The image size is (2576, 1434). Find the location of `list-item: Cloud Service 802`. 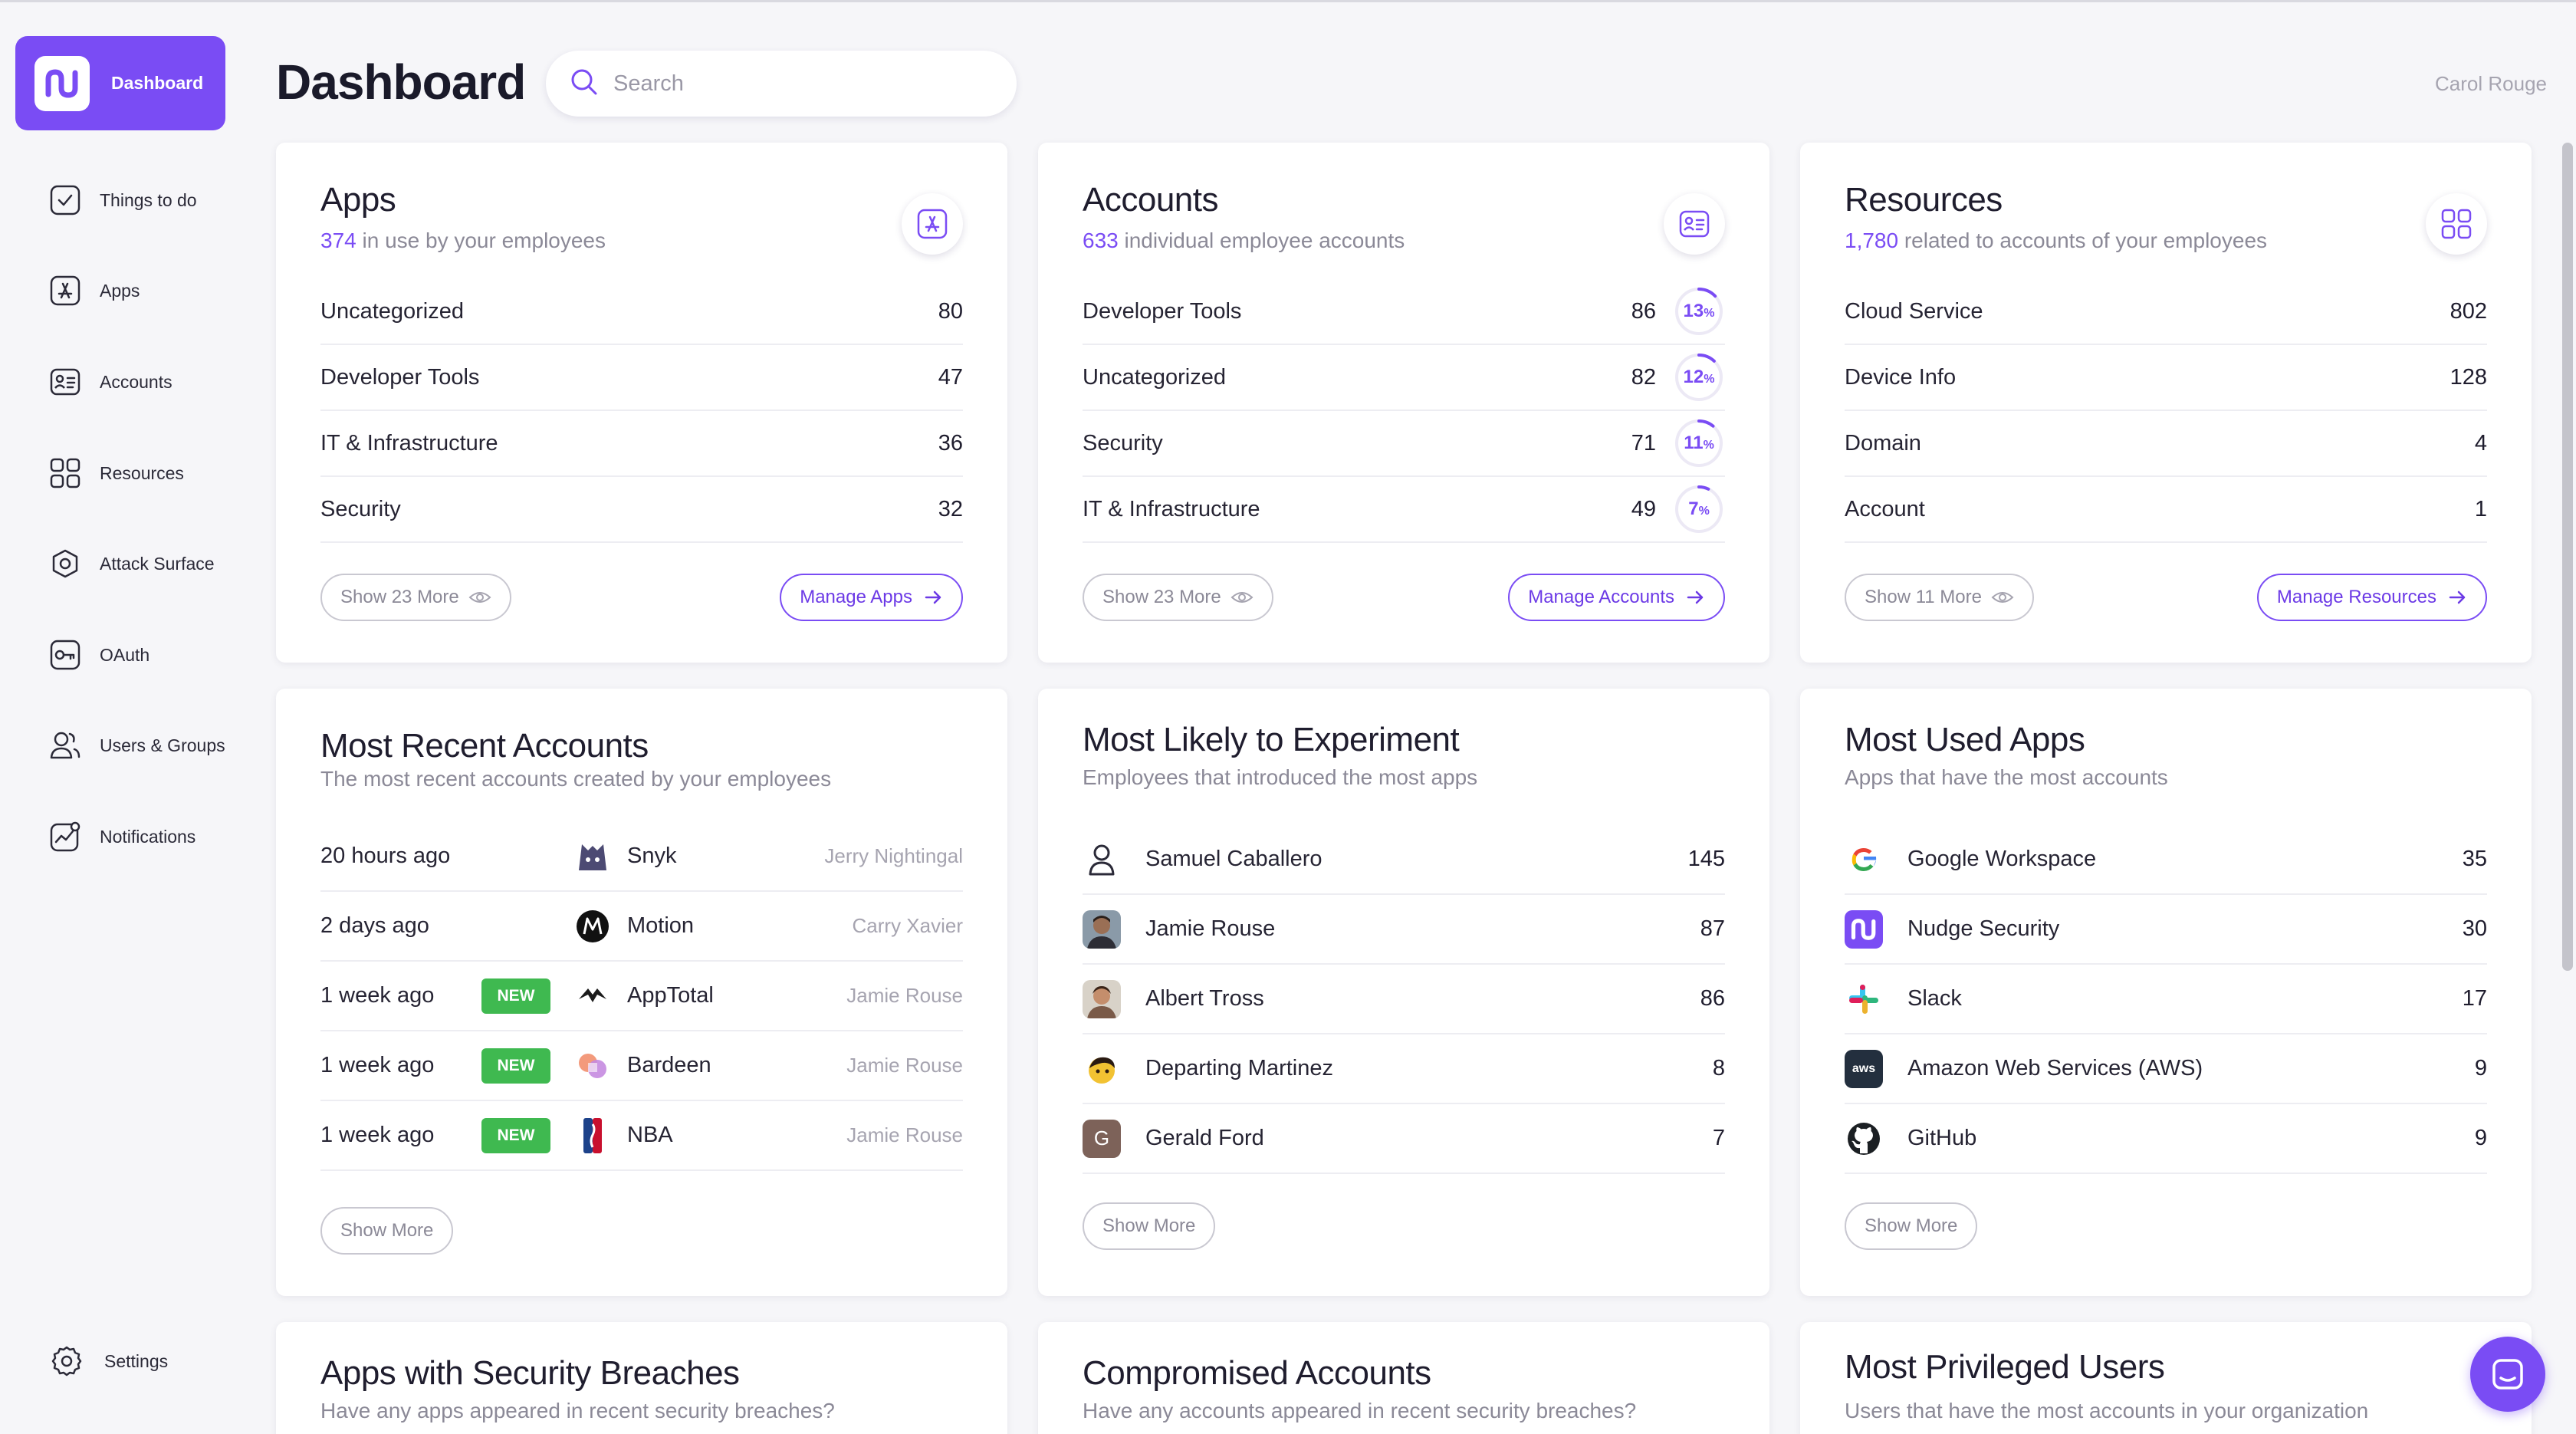

list-item: Cloud Service 802 is located at coordinates (2166, 312).